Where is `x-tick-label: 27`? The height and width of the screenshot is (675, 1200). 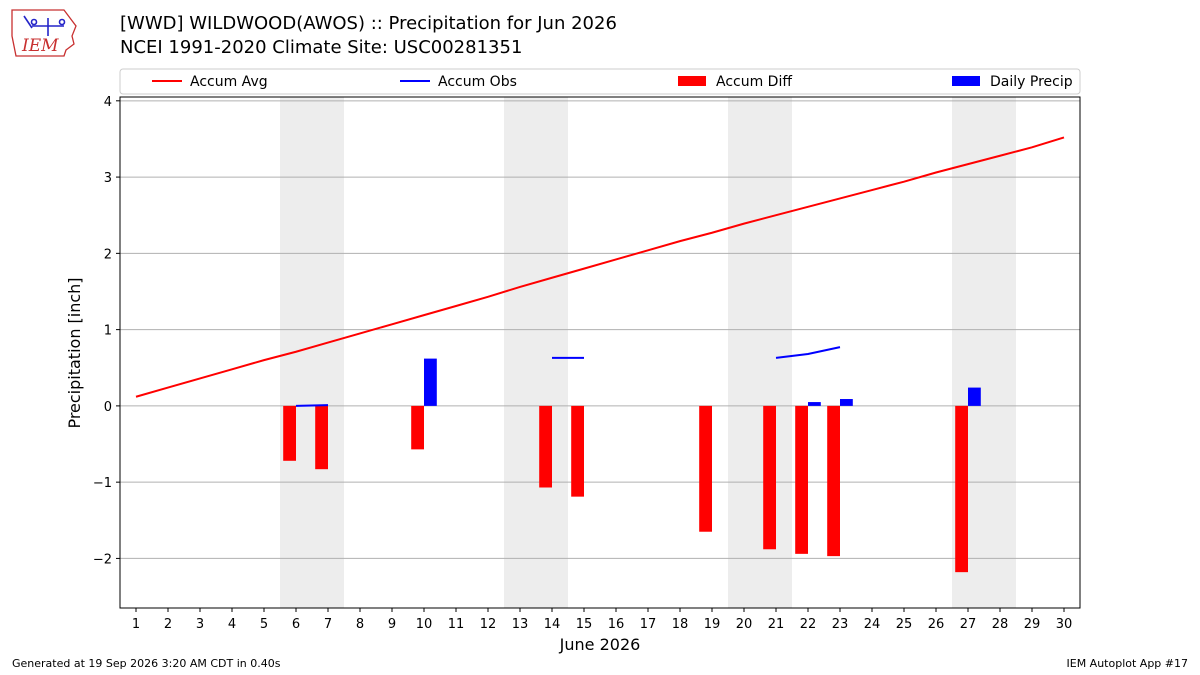
x-tick-label: 27 is located at coordinates (968, 624).